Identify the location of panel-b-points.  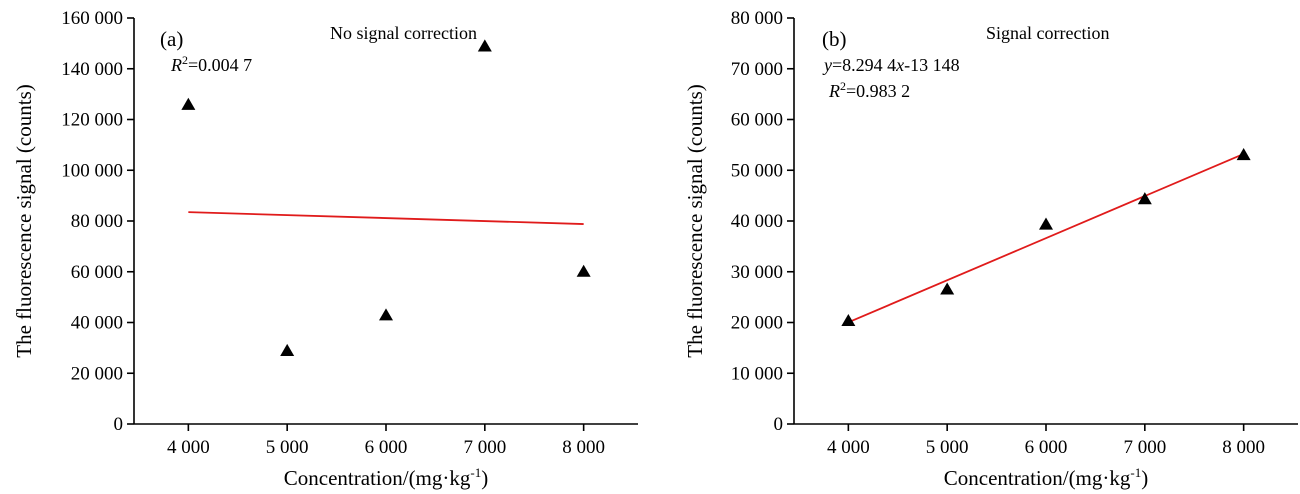
(1046, 237).